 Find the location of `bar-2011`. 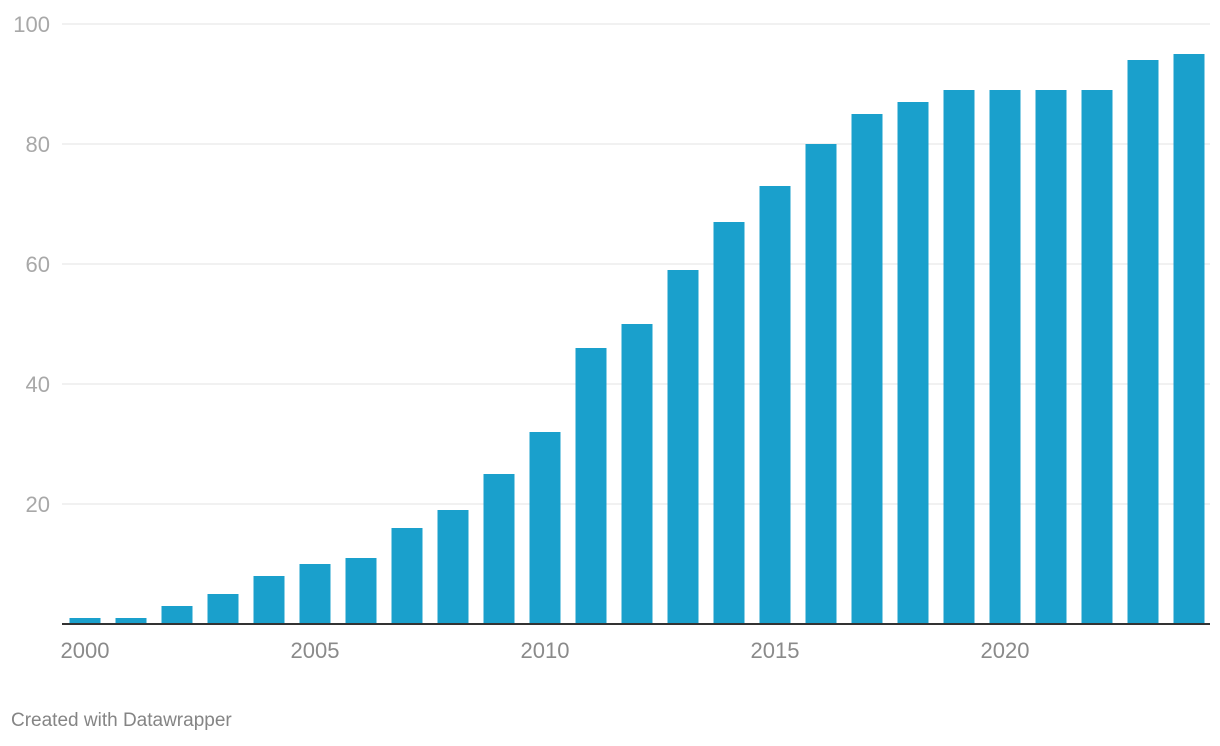

bar-2011 is located at coordinates (591, 486).